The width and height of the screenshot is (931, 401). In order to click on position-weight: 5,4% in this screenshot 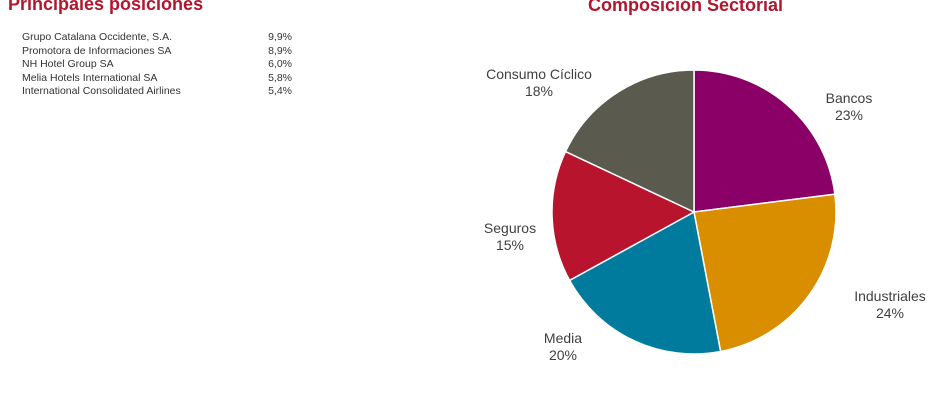, I will do `click(280, 91)`.